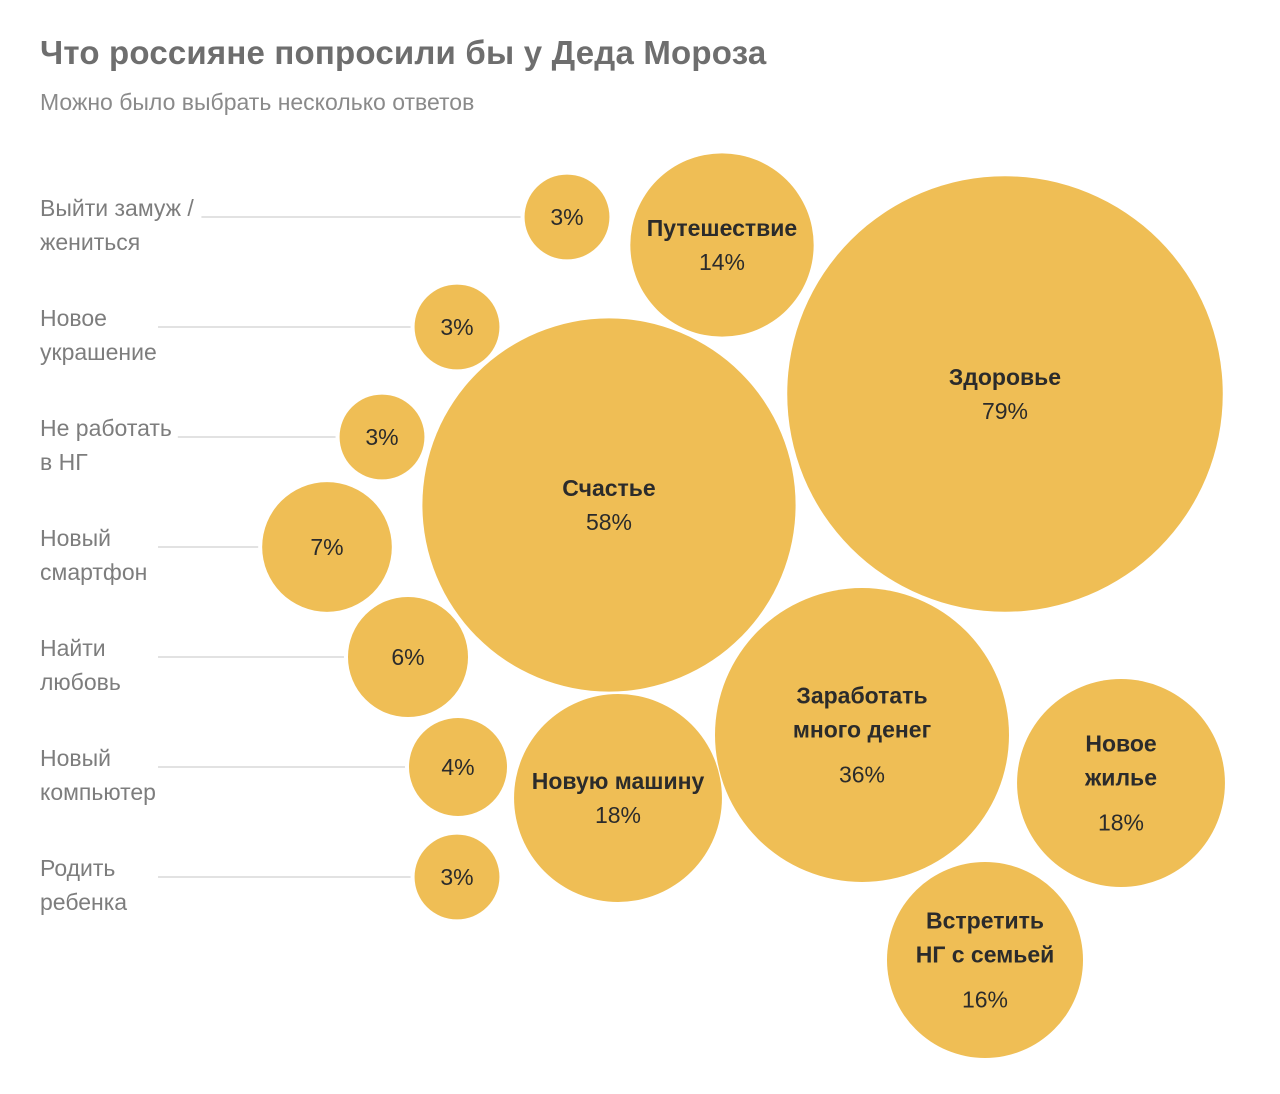 The height and width of the screenshot is (1094, 1280). I want to click on side-label-novyy-kompyuter: Новый, so click(75, 758).